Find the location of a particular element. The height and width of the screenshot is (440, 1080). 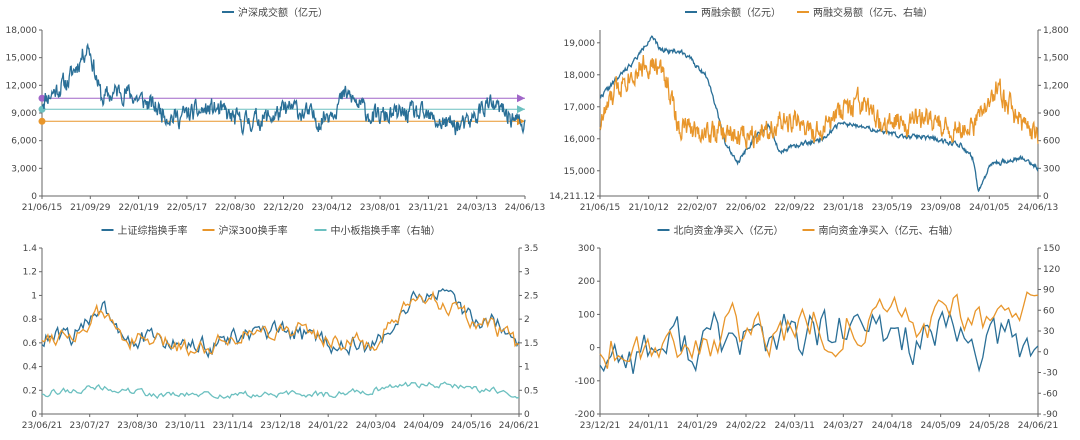

y-tick-label: 200 is located at coordinates (586, 282).